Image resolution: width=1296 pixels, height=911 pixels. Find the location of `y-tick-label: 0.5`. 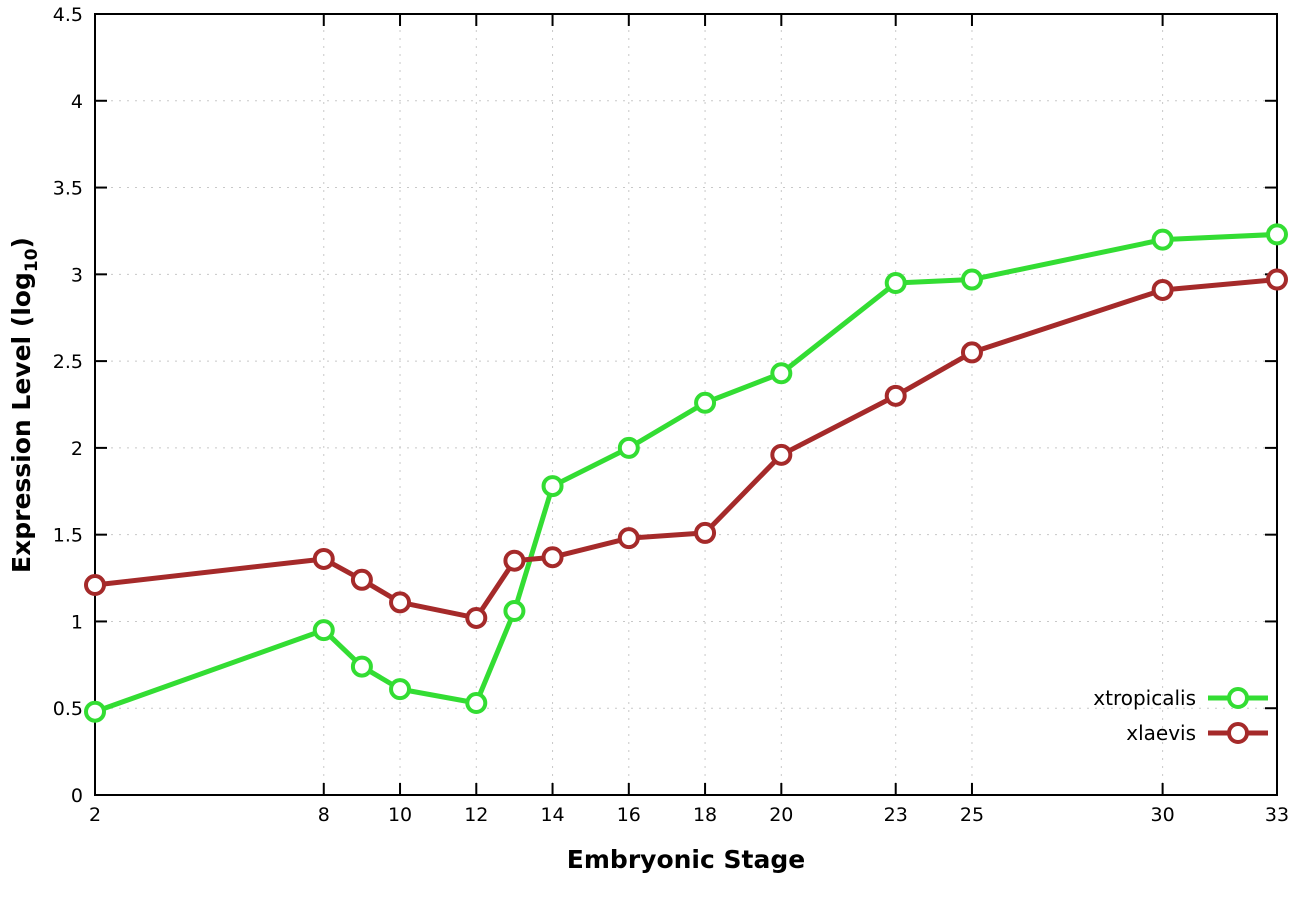

y-tick-label: 0.5 is located at coordinates (68, 709).